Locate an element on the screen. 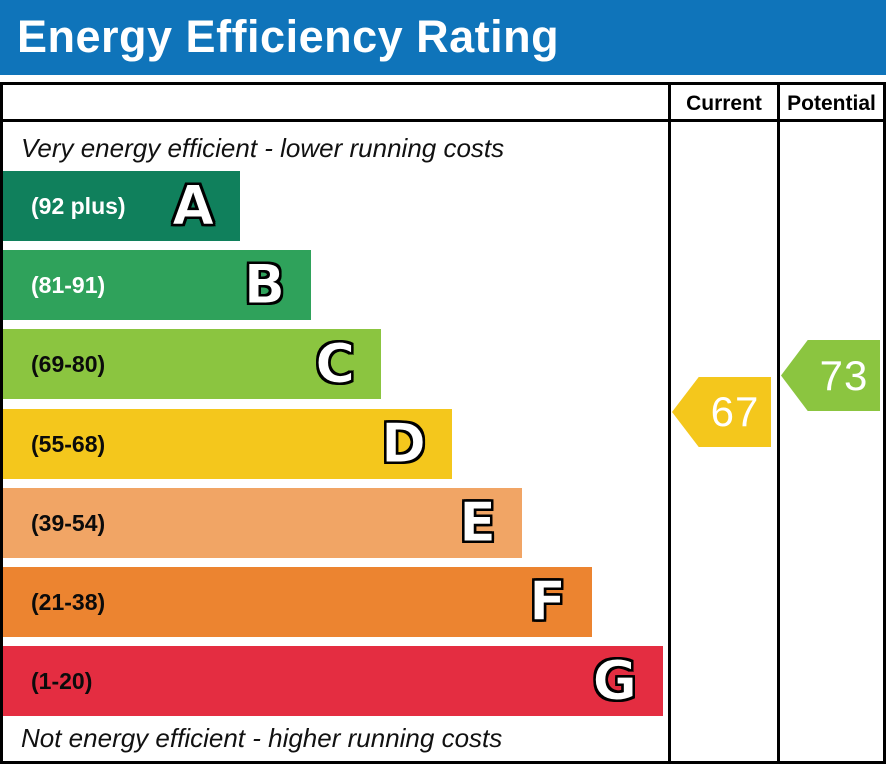 This screenshot has height=764, width=886. band-g: (1-20) G is located at coordinates (333, 681).